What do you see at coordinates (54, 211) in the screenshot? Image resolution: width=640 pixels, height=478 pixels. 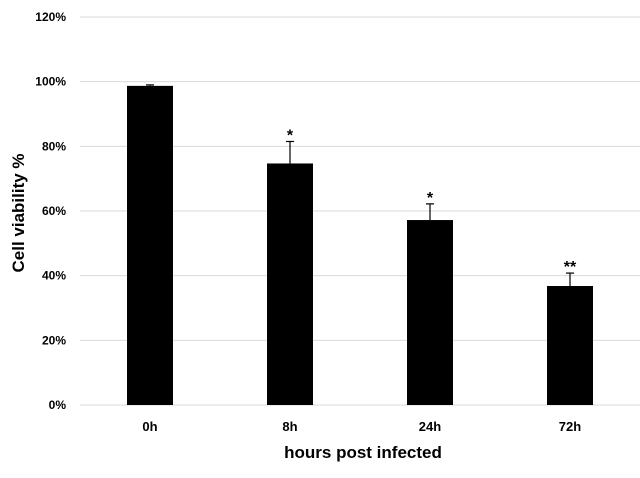 I see `y-tick-label: 60%` at bounding box center [54, 211].